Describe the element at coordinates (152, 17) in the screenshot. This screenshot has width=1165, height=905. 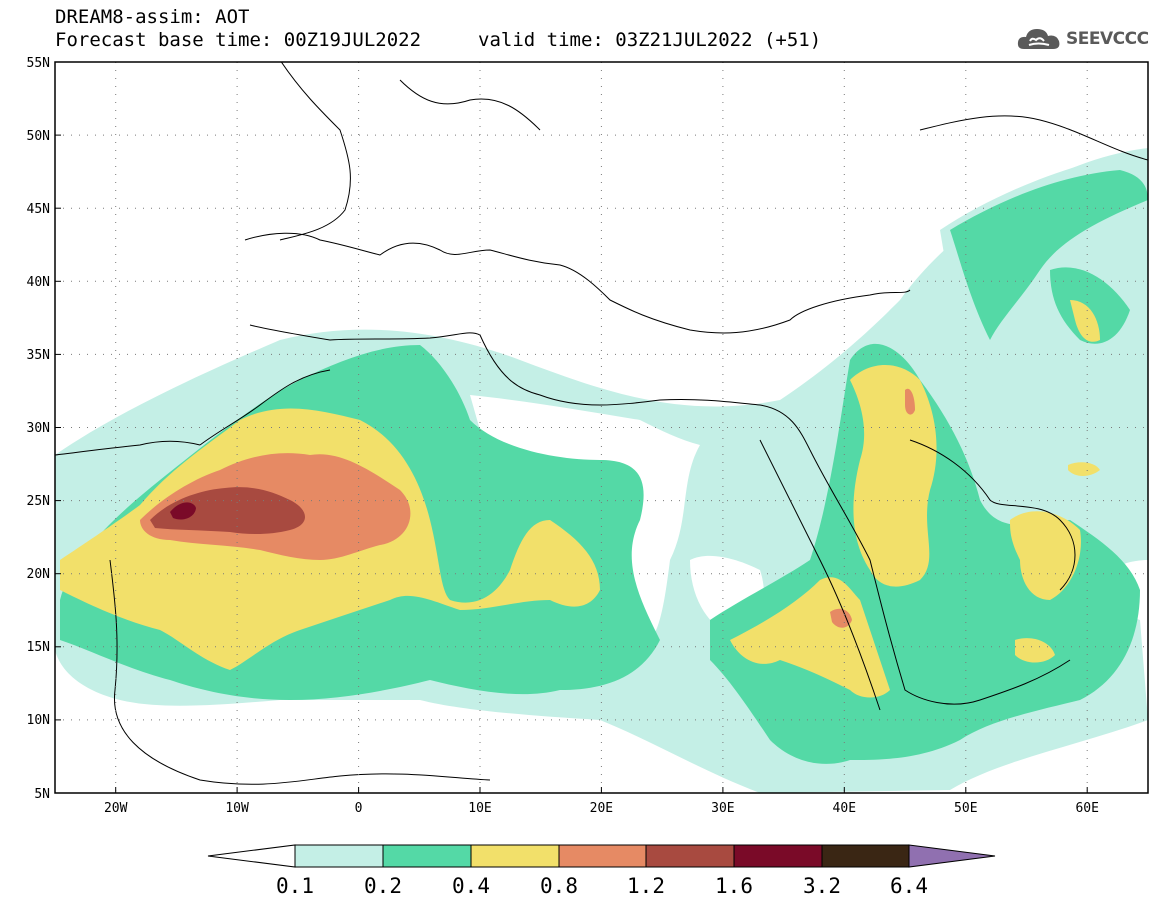
I see `map-title: DREAM8-assim: AOT` at that location.